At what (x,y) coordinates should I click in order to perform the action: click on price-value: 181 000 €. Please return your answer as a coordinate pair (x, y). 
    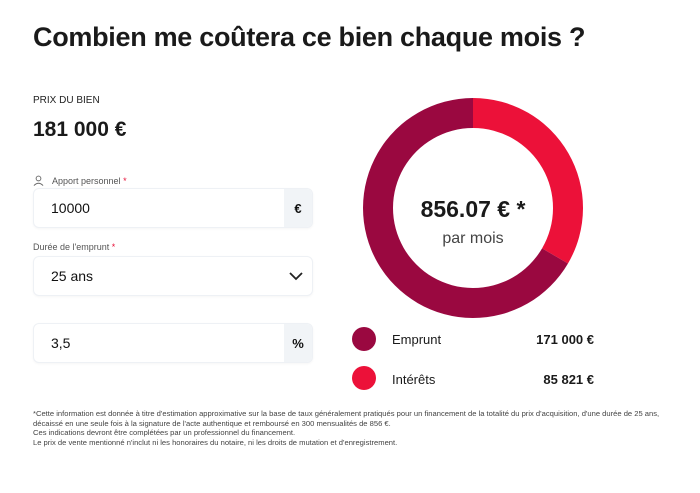
    Looking at the image, I should click on (80, 129).